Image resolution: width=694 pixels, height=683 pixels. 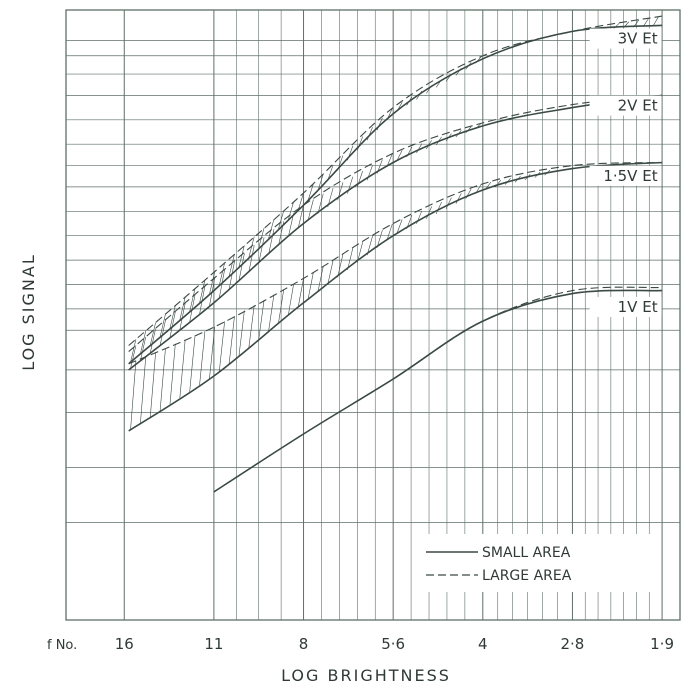 What do you see at coordinates (124, 644) in the screenshot?
I see `x-tick-label: 16` at bounding box center [124, 644].